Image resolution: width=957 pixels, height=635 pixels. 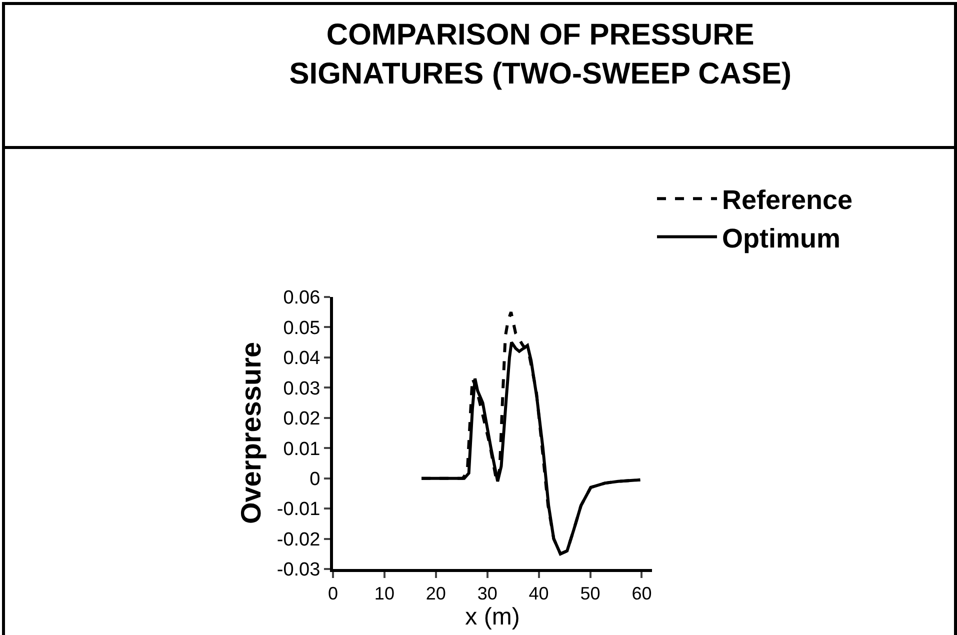 What do you see at coordinates (298, 509) in the screenshot?
I see `y-tick-label: -0.01` at bounding box center [298, 509].